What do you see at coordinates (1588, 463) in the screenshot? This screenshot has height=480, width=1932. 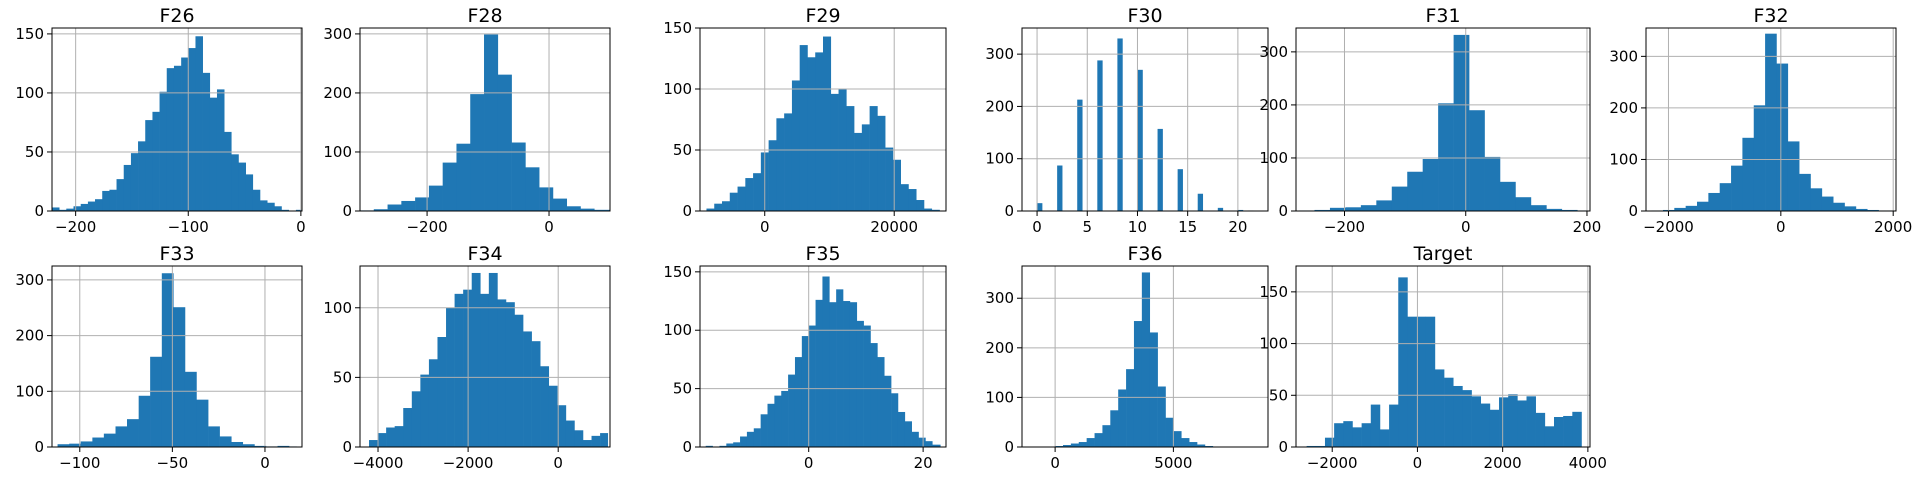 I see `x-tick-label: 4000` at bounding box center [1588, 463].